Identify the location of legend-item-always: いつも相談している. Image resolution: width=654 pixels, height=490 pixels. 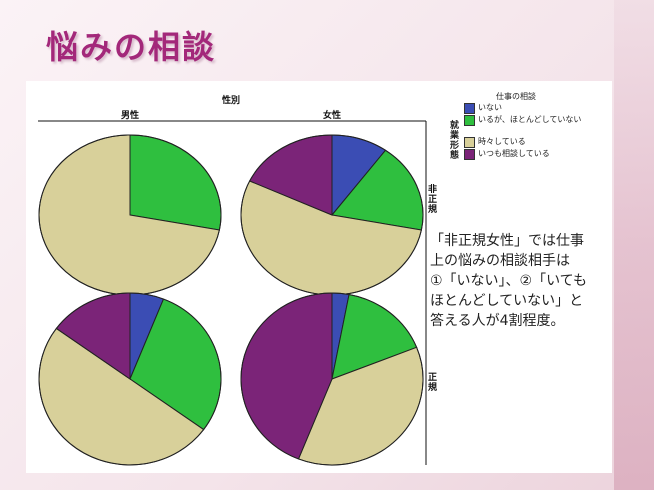
(536, 154).